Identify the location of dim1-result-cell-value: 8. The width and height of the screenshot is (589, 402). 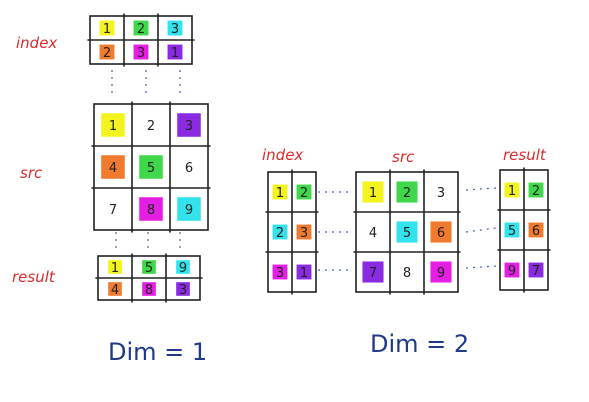
(149, 290).